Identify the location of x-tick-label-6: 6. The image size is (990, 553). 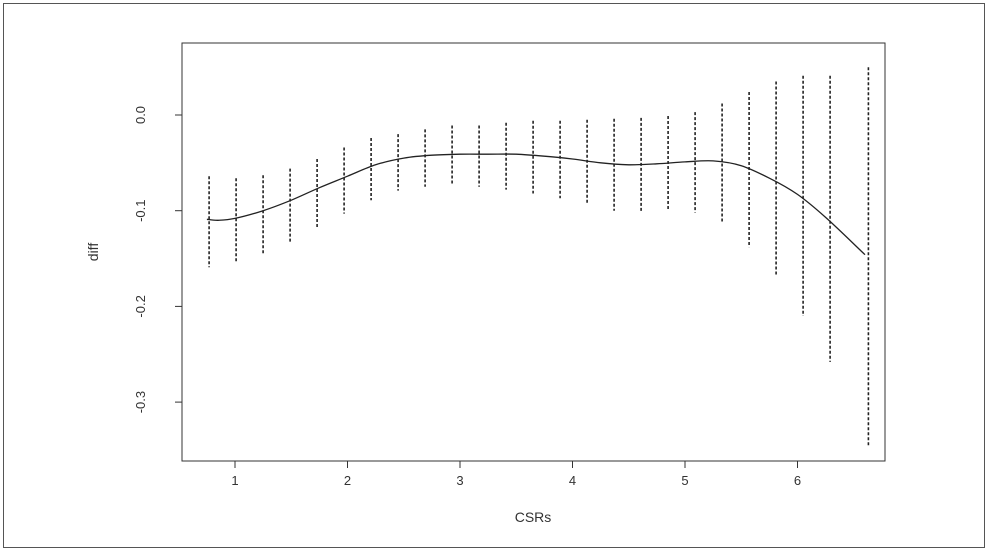
(797, 480).